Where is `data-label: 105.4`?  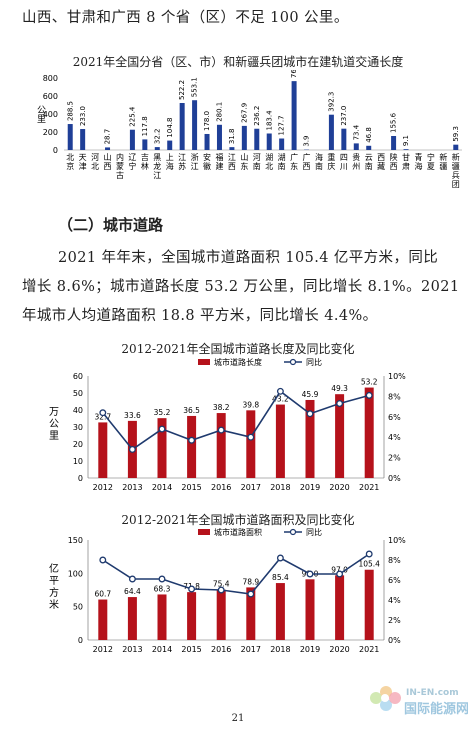
data-label: 105.4 is located at coordinates (369, 564).